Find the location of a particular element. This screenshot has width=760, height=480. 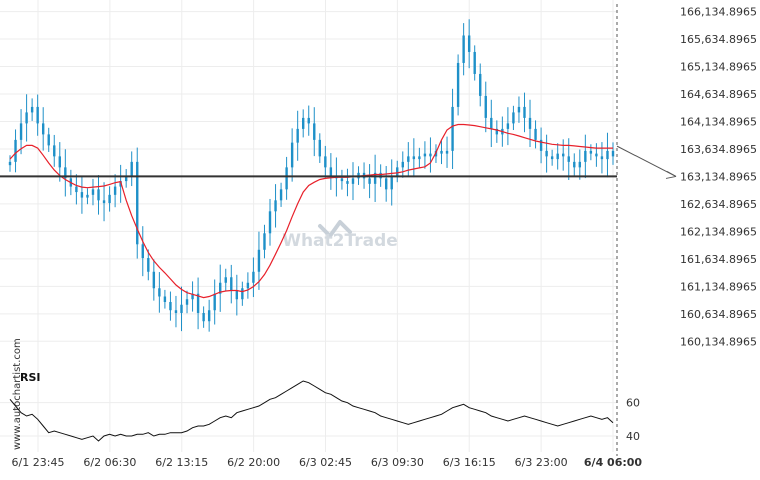

watermark-logo-icon is located at coordinates (335, 229).